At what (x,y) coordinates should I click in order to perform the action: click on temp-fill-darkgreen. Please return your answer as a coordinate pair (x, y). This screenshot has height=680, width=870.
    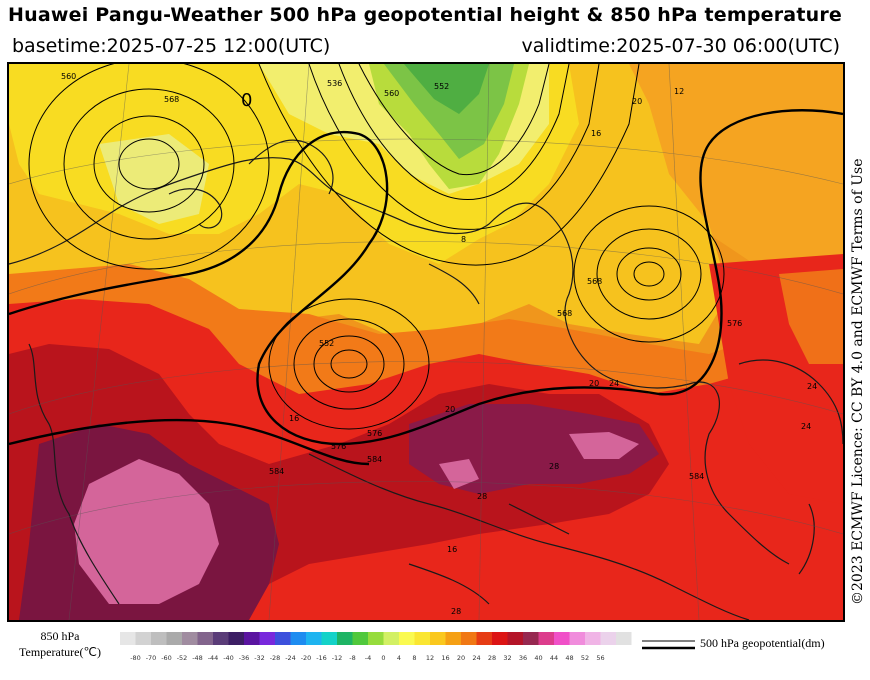
    Looking at the image, I should click on (446, 89).